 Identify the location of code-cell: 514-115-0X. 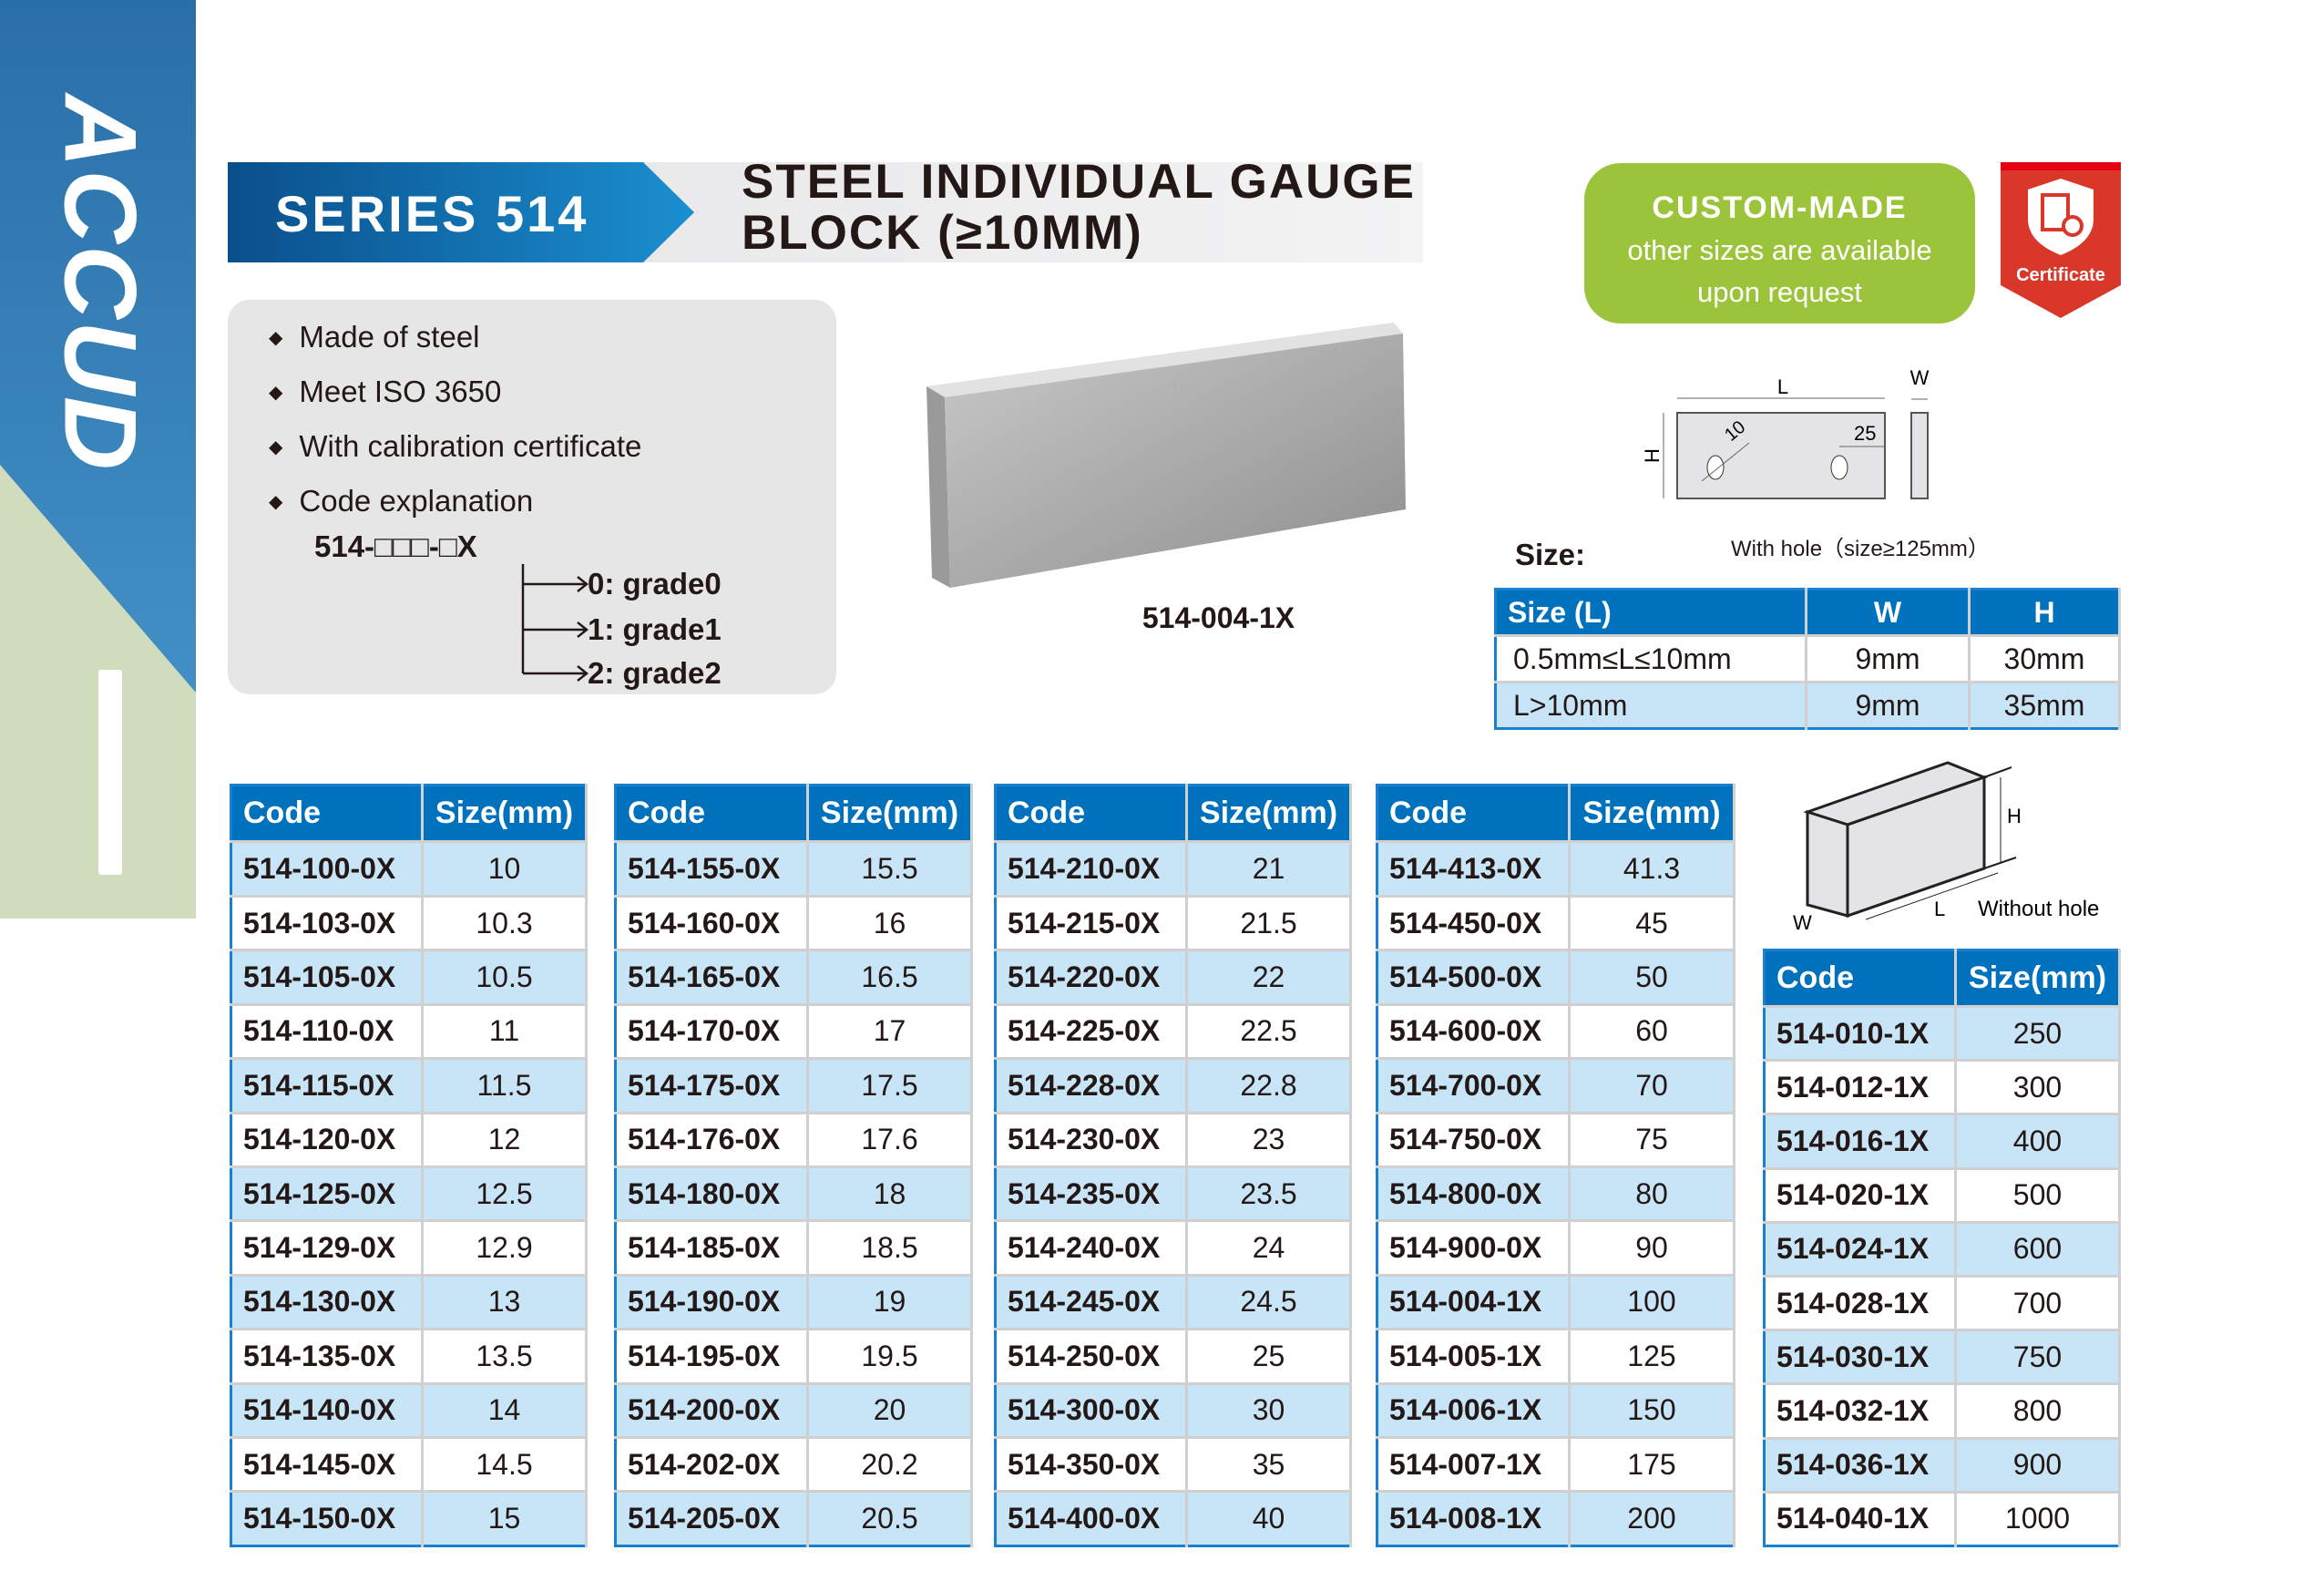
(327, 1085).